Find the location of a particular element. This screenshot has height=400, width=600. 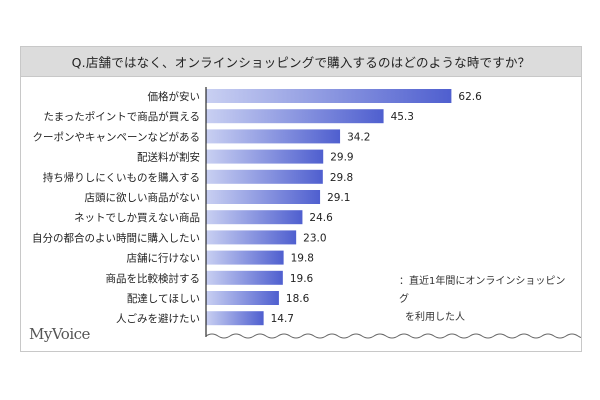

category-label: 人ごみを避けたい is located at coordinates (158, 318).